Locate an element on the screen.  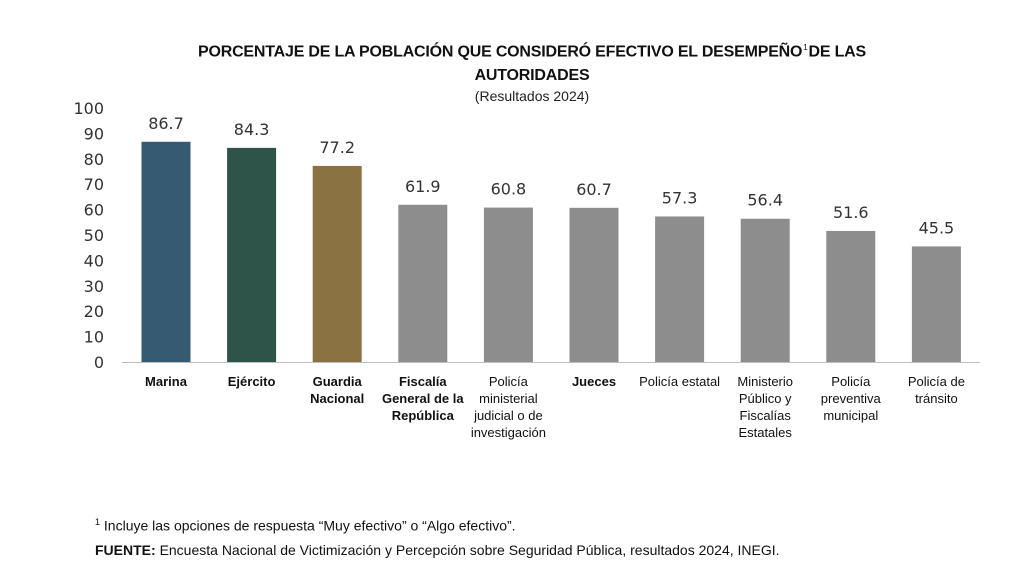
x-category-label-line: Policía de is located at coordinates (936, 381).